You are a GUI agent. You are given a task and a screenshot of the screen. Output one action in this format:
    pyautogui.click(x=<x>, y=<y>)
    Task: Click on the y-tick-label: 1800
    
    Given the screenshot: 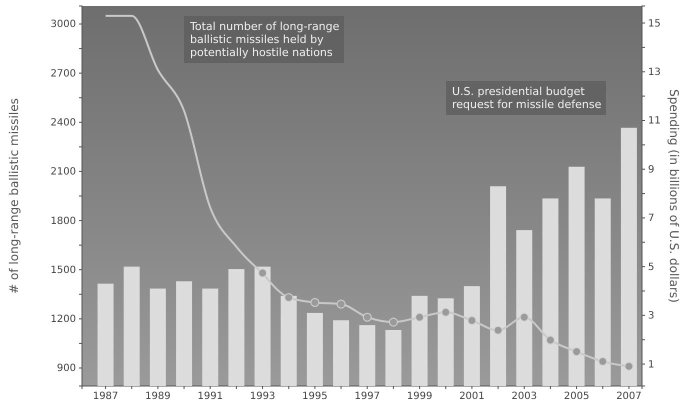 What is the action you would take?
    pyautogui.click(x=63, y=221)
    